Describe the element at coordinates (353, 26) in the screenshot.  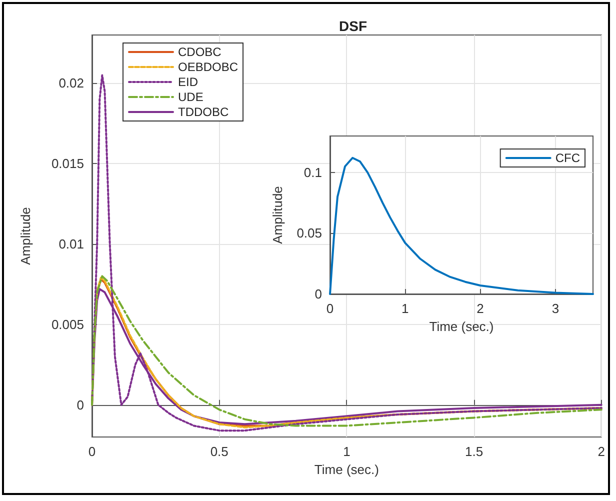
I see `chart-title: DSF` at that location.